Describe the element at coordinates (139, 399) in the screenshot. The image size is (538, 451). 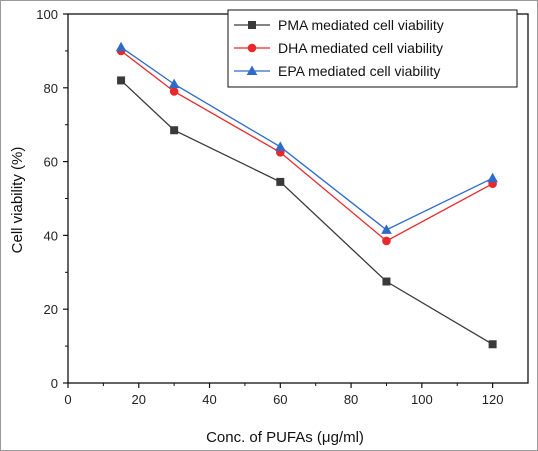
I see `x-tick-label: 20` at that location.